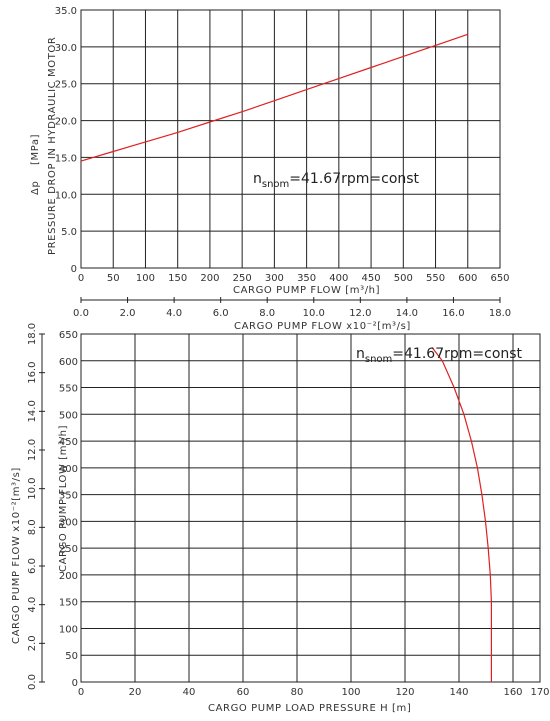 The image size is (550, 721). I want to click on x2-tick-label: 10.0, so click(314, 313).